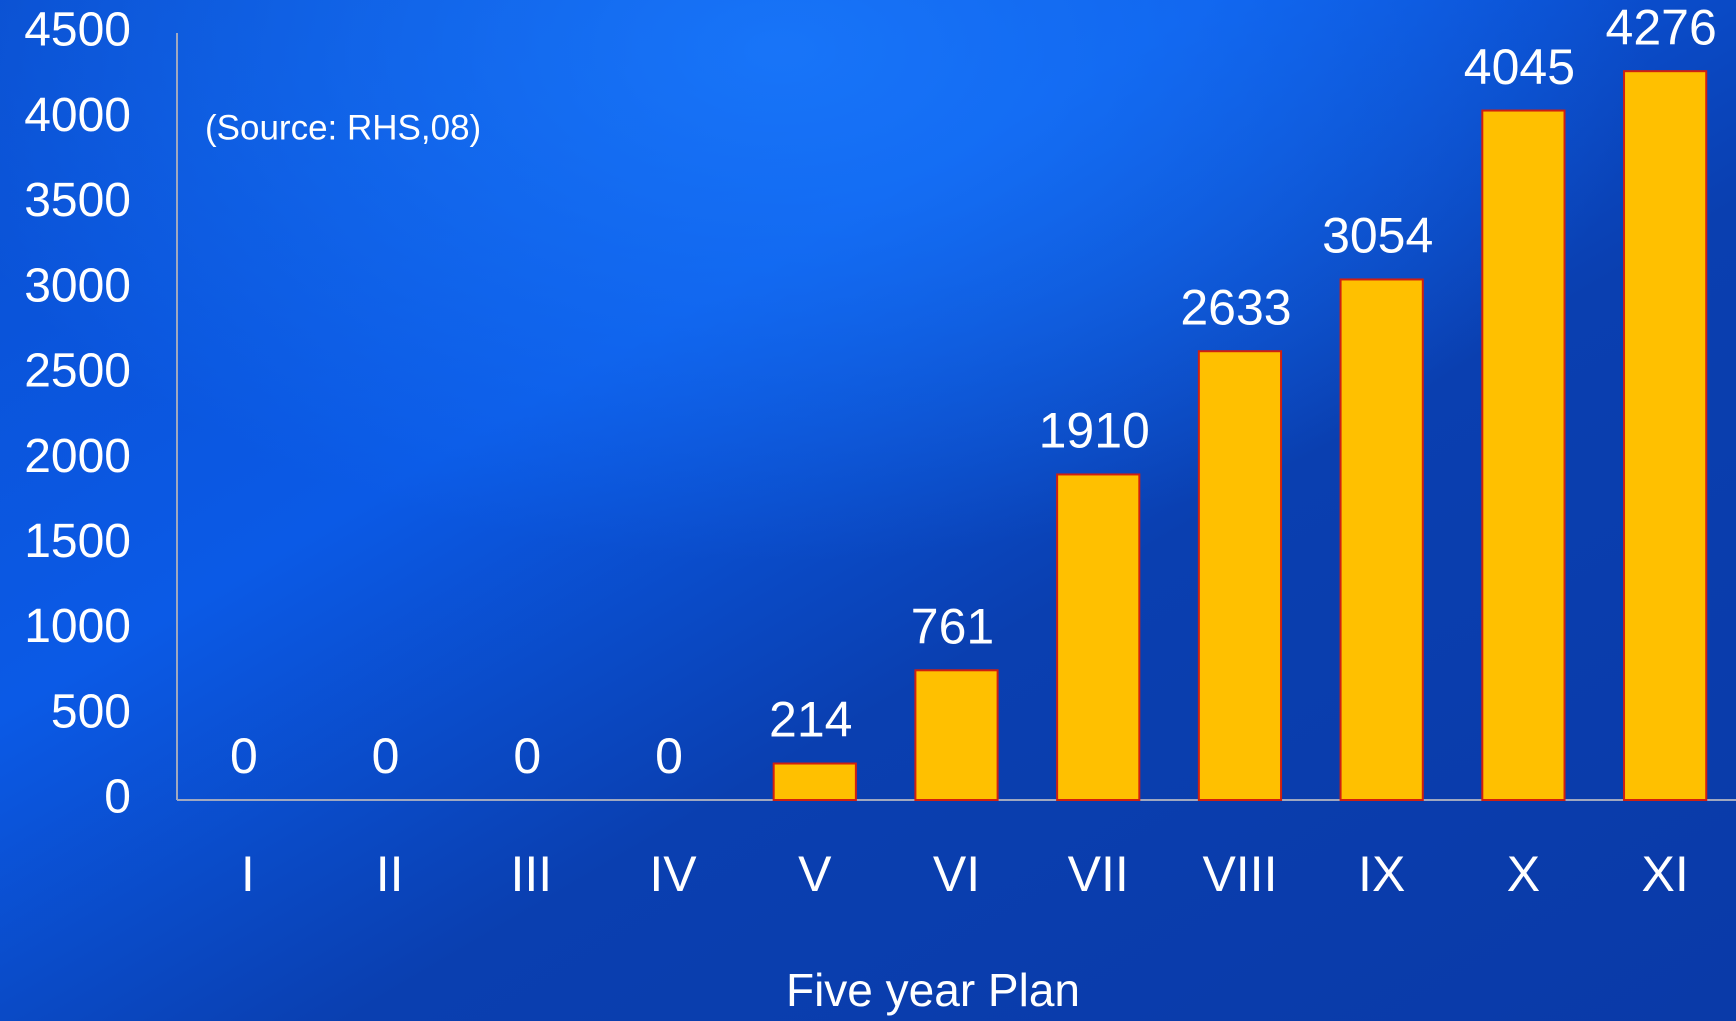  What do you see at coordinates (390, 874) in the screenshot?
I see `x-tick-label: II` at bounding box center [390, 874].